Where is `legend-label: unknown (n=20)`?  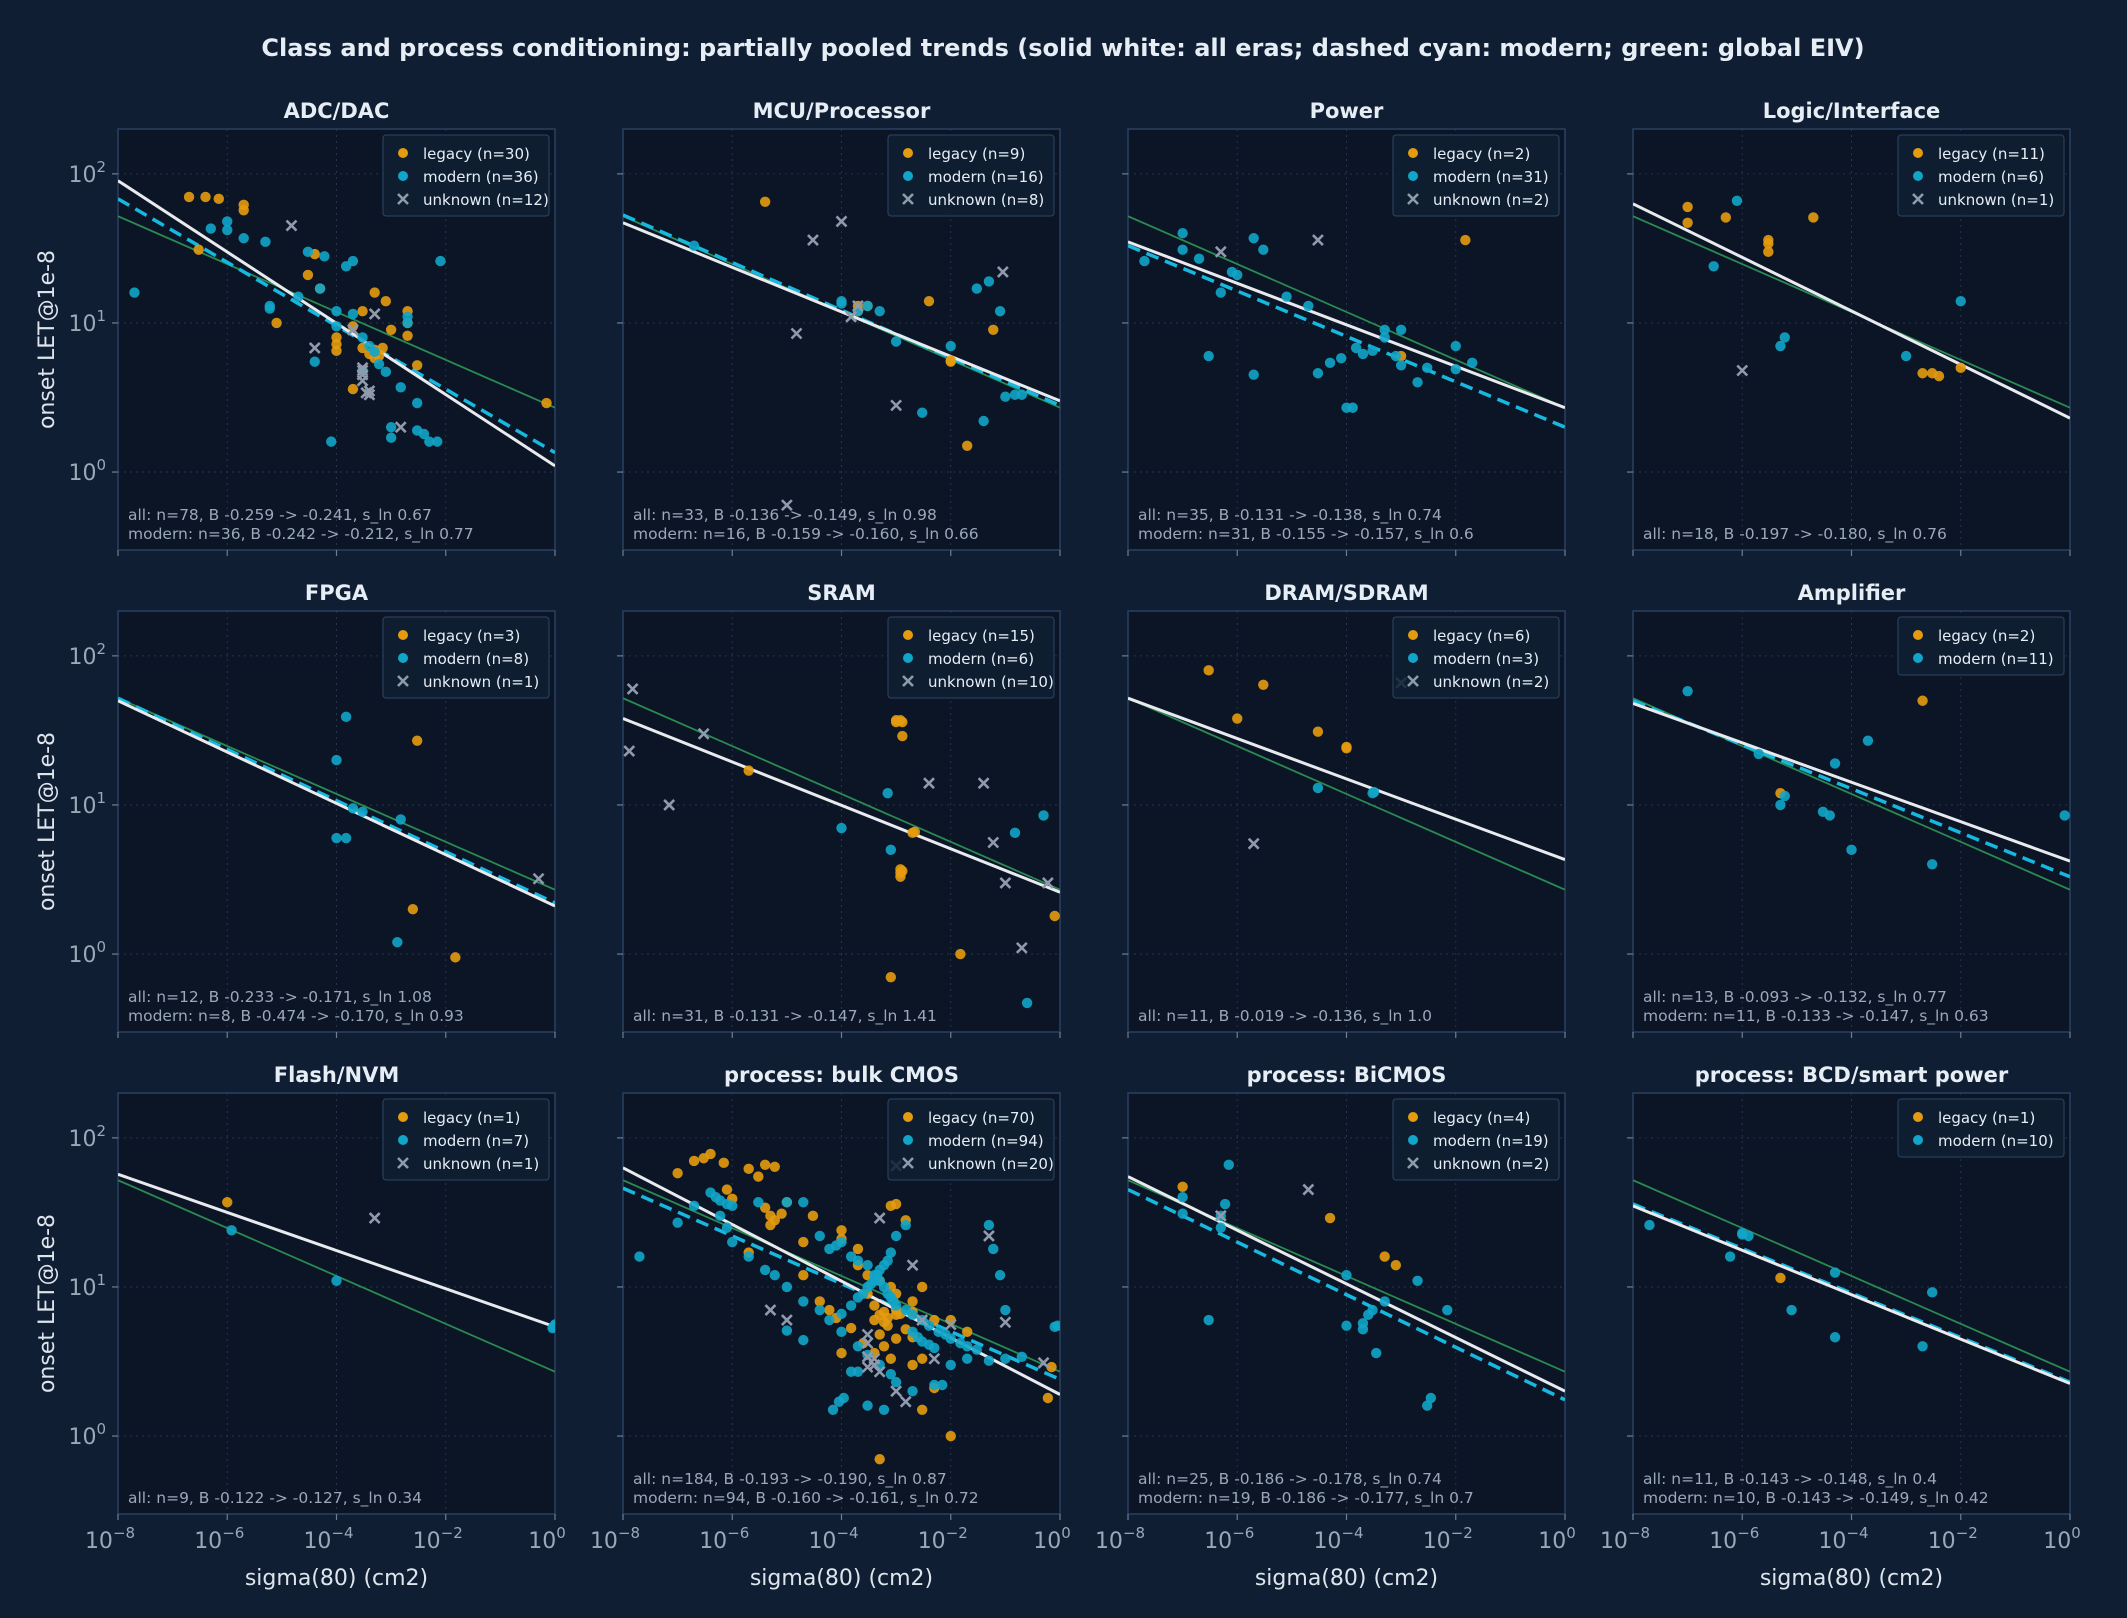 legend-label: unknown (n=20) is located at coordinates (991, 1164).